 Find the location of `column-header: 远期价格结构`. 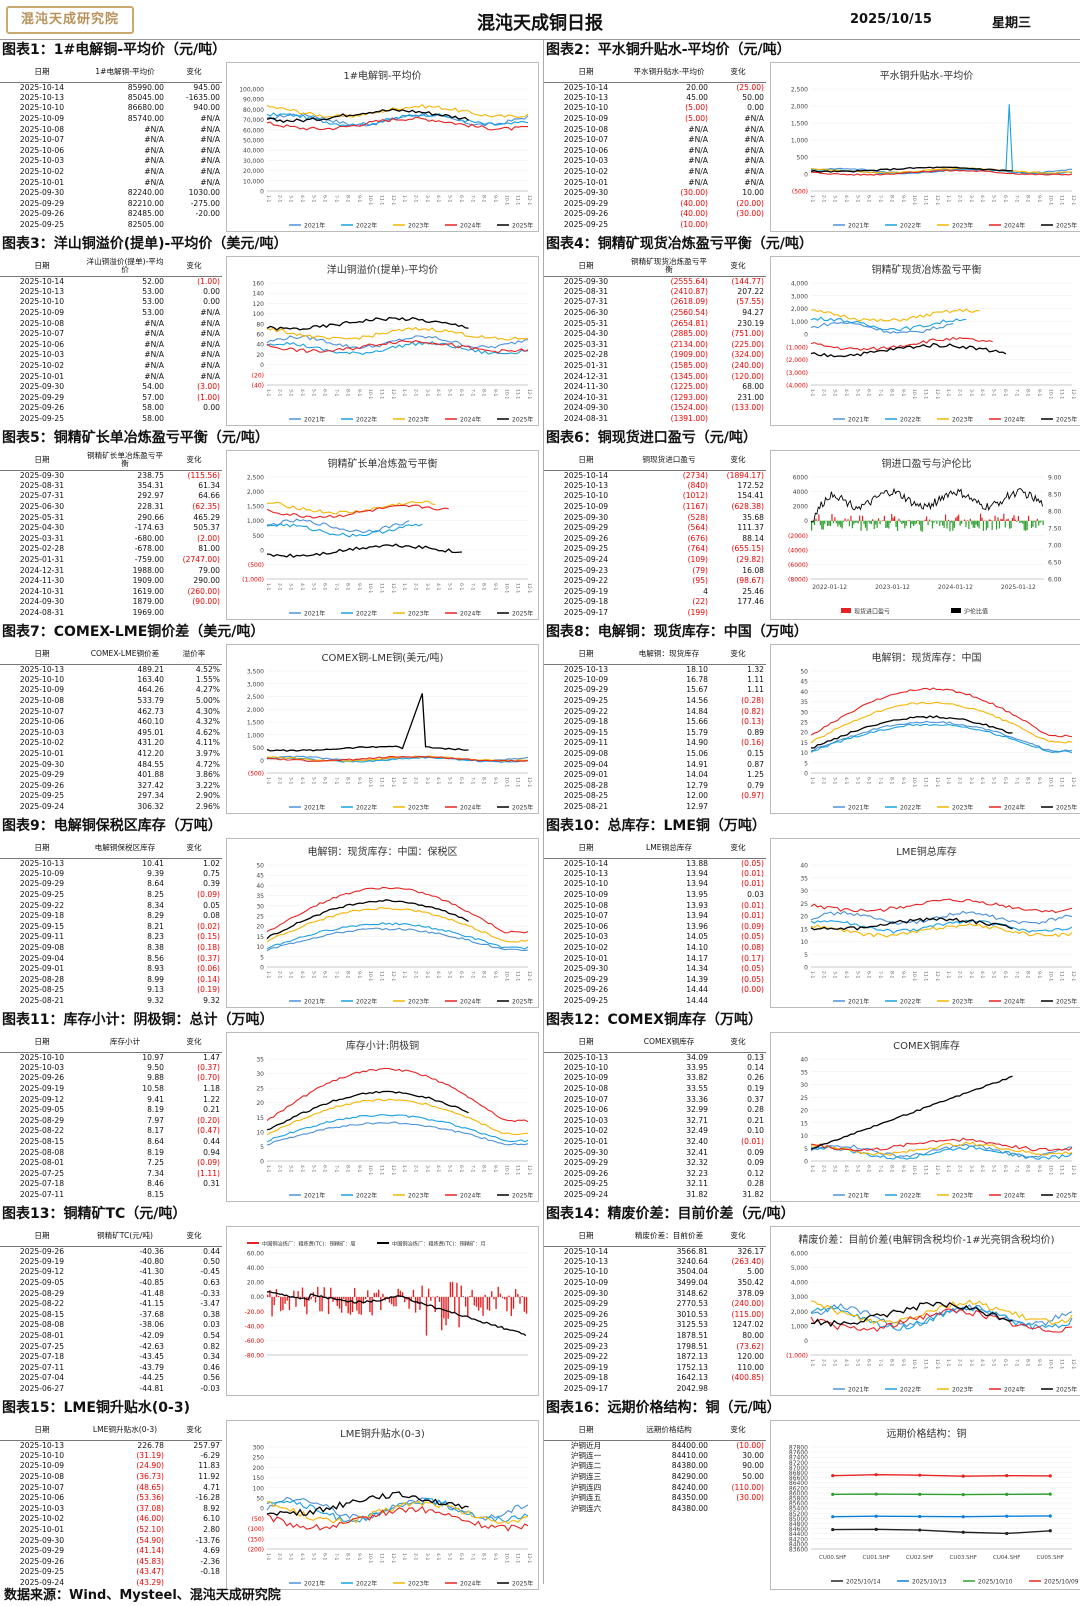

column-header: 远期价格结构 is located at coordinates (669, 1430).